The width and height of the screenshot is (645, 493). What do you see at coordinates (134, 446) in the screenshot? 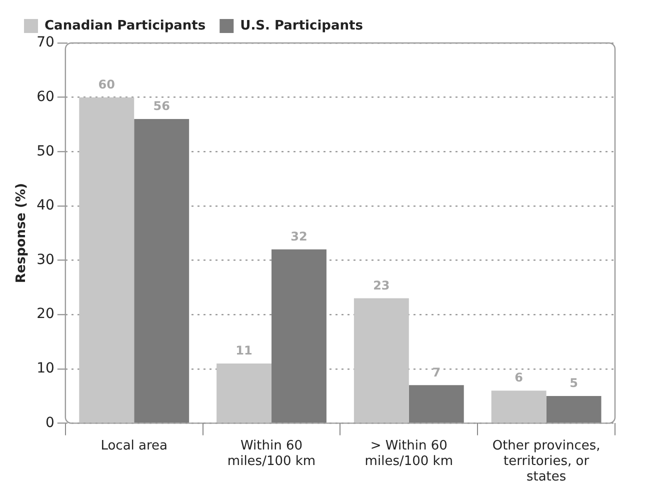
I see `x-tick-label: Local area` at bounding box center [134, 446].